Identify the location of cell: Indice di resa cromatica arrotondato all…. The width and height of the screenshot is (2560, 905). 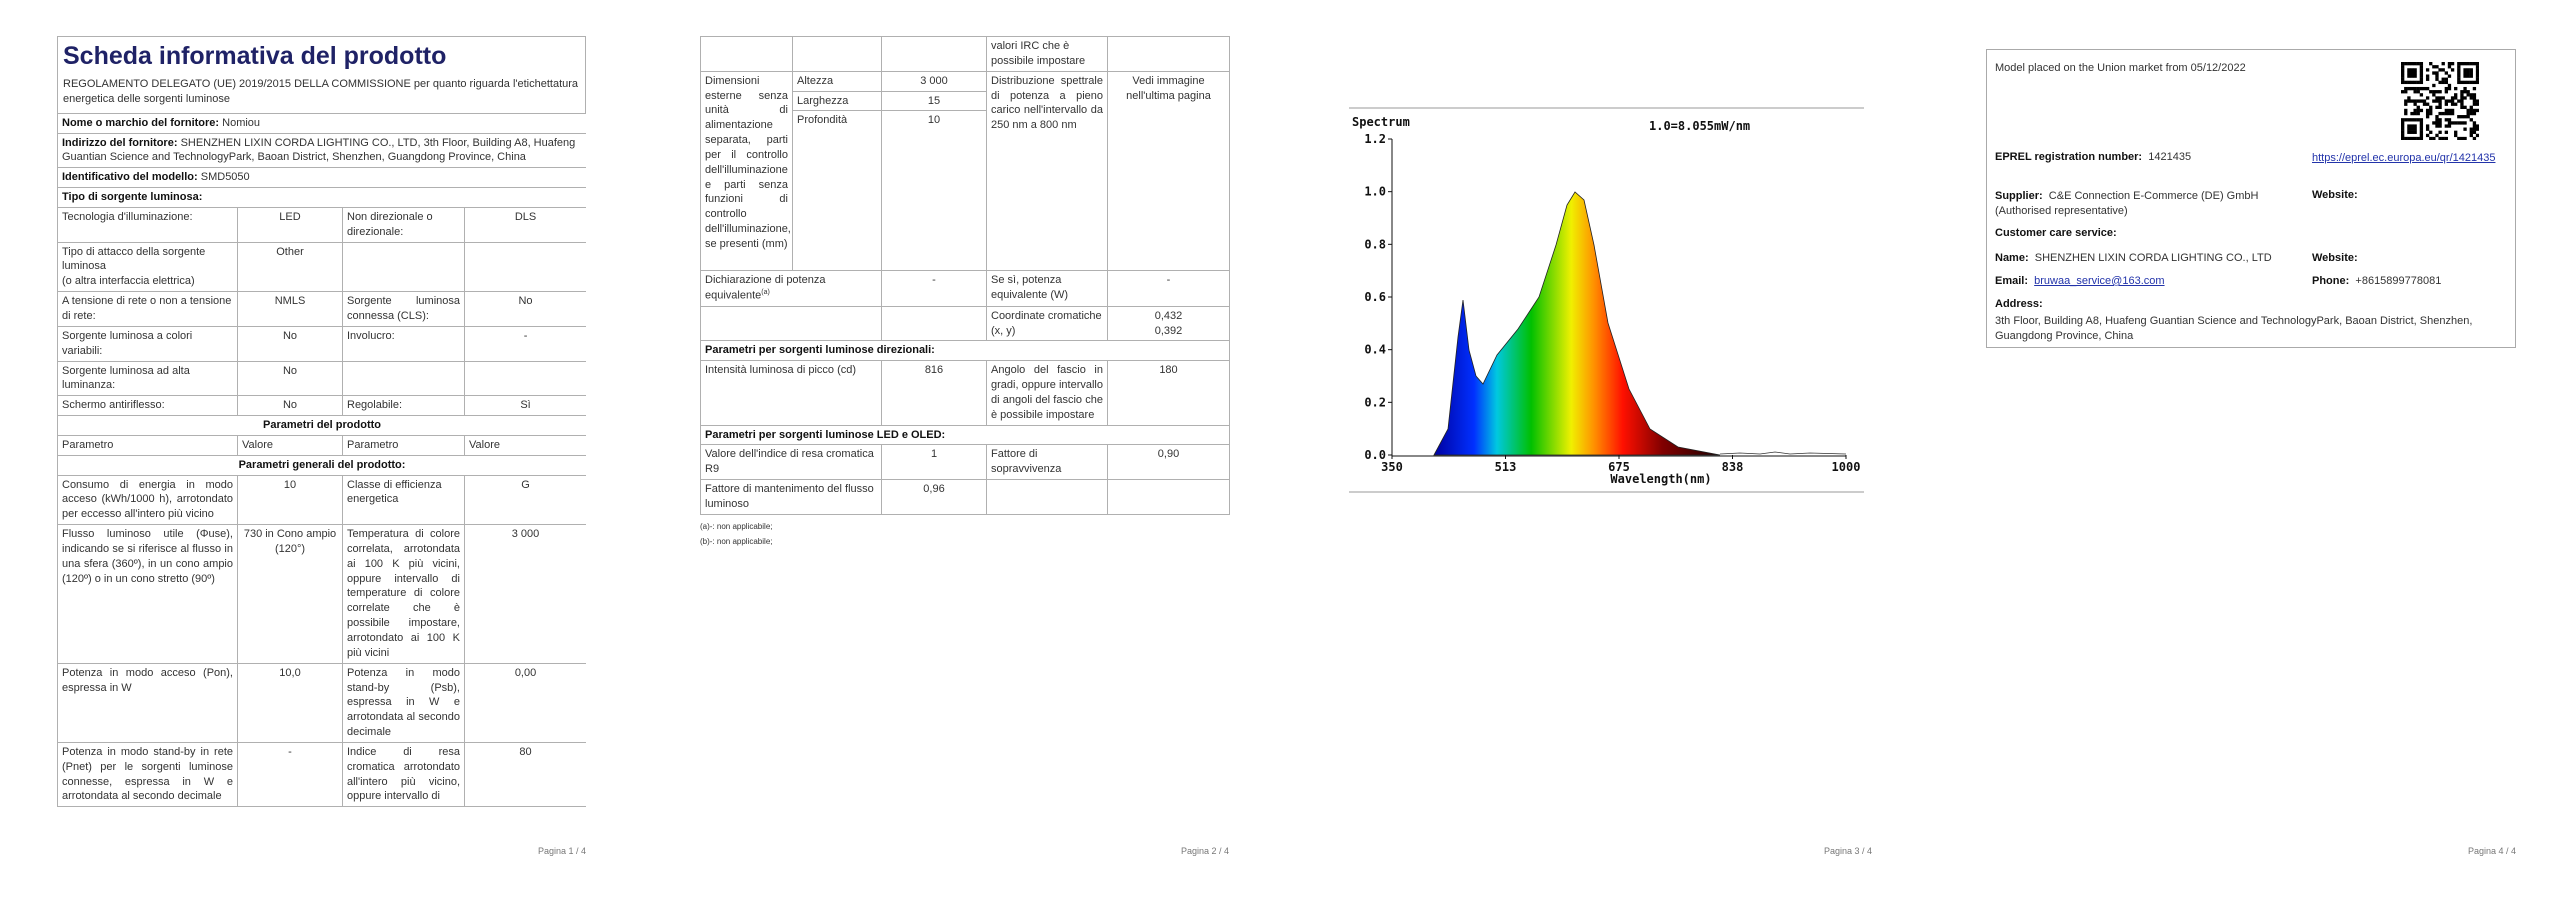
(403, 774).